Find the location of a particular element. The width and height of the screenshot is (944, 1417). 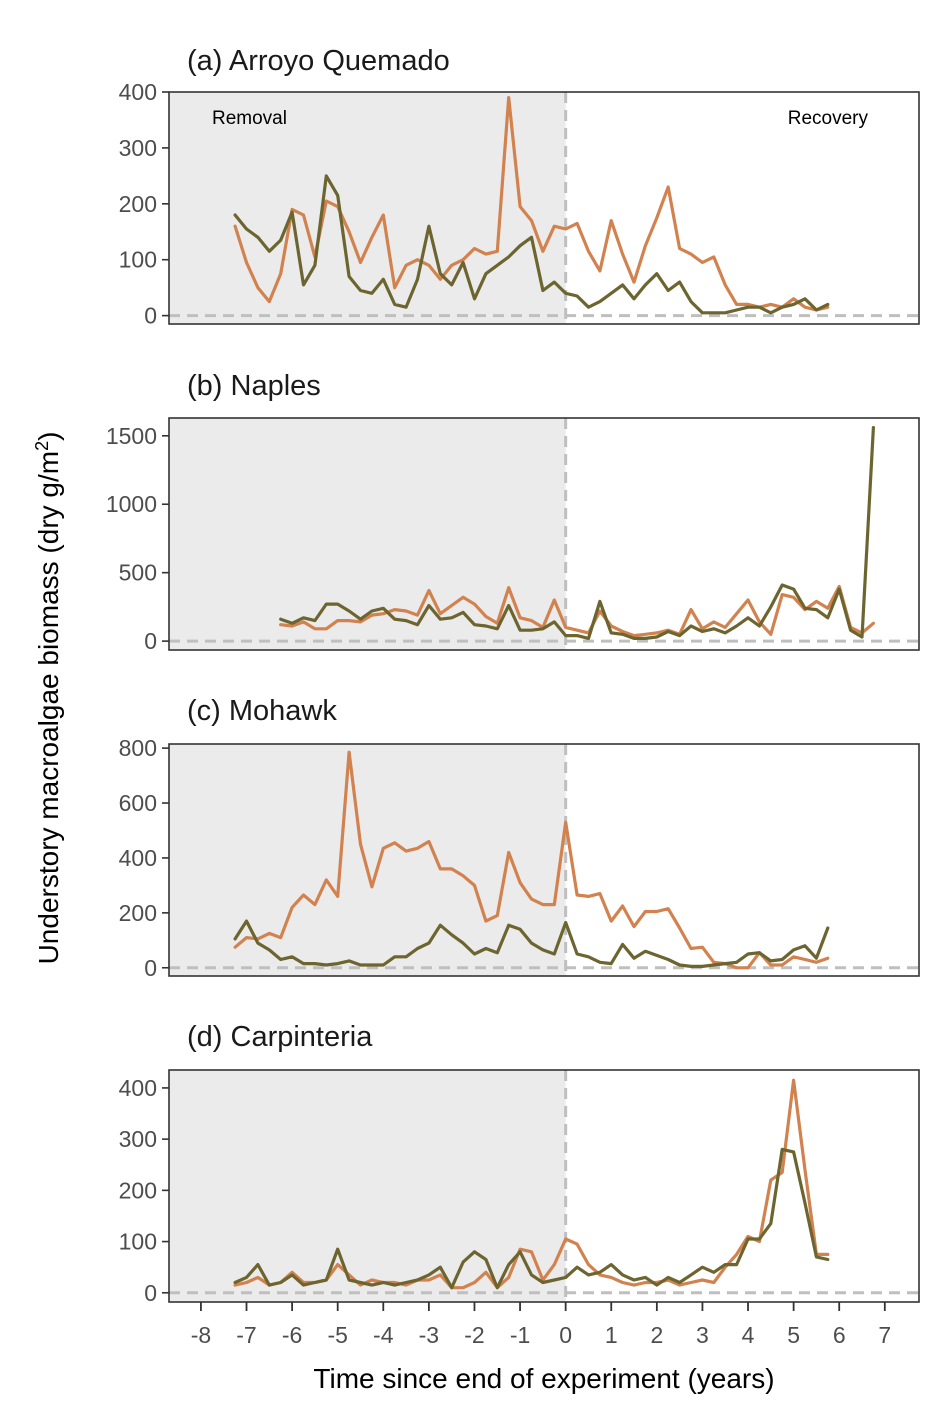

y-tick-label: 1000 is located at coordinates (131, 504).